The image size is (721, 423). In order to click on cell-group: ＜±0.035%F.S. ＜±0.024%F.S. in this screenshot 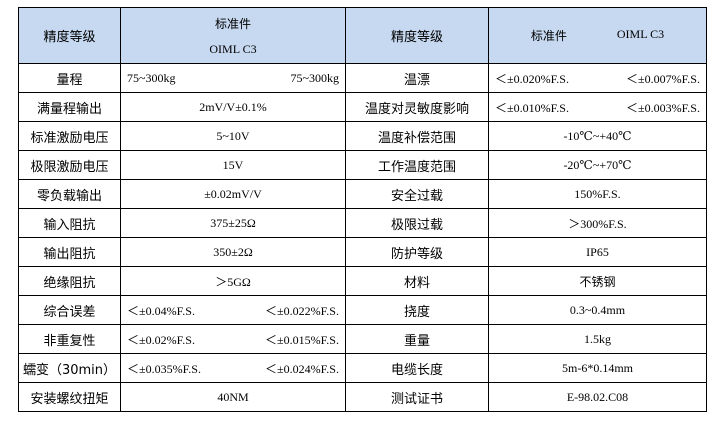, I will do `click(233, 368)`.